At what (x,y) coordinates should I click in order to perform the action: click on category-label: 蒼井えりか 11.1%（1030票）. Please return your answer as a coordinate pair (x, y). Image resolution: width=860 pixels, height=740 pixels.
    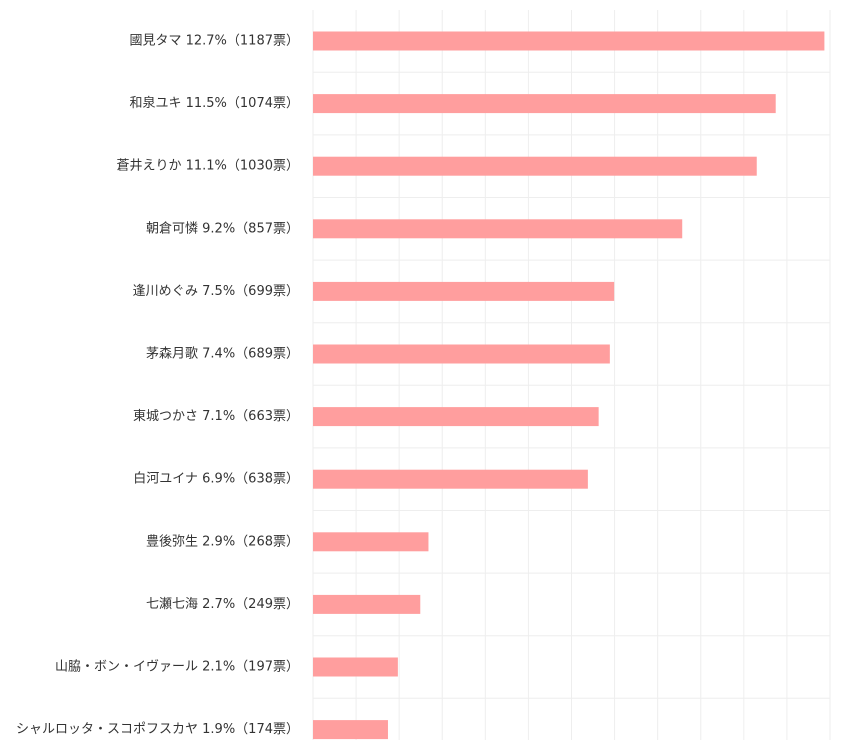
    Looking at the image, I should click on (207, 166).